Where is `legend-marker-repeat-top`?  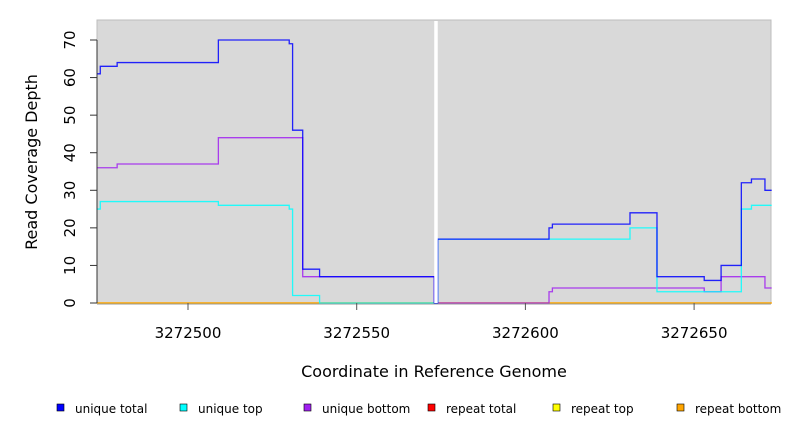
legend-marker-repeat-top is located at coordinates (556, 407).